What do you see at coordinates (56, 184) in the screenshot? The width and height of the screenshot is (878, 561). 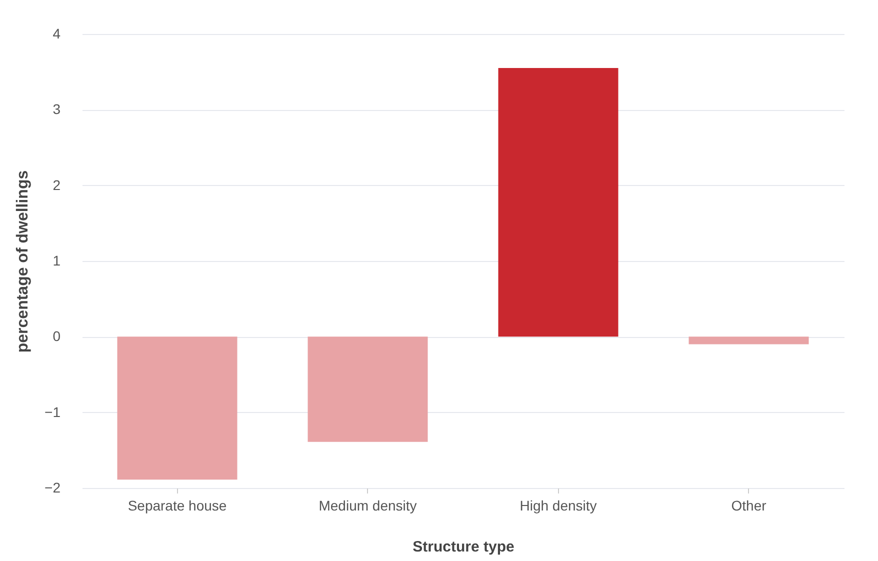 I see `y-tick-label: 2` at bounding box center [56, 184].